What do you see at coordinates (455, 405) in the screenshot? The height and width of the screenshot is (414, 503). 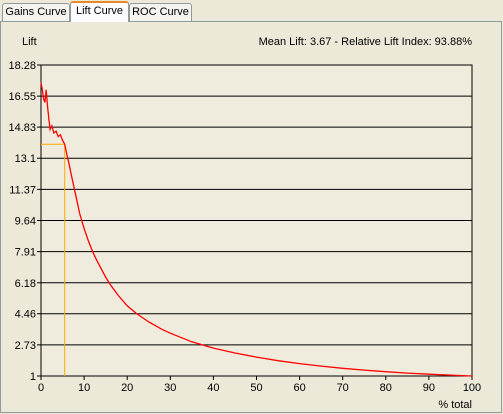 I see `x-axis-label: % total` at bounding box center [455, 405].